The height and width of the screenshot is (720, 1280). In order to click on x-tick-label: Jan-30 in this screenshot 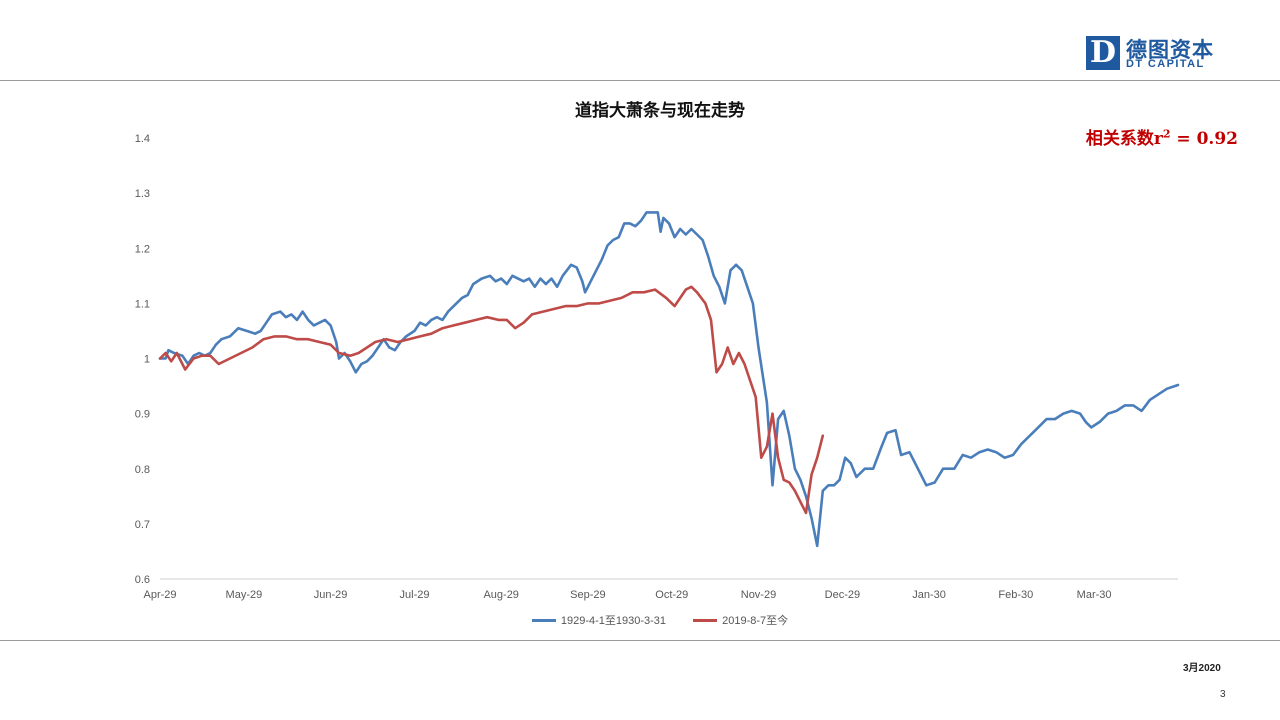, I will do `click(929, 595)`.